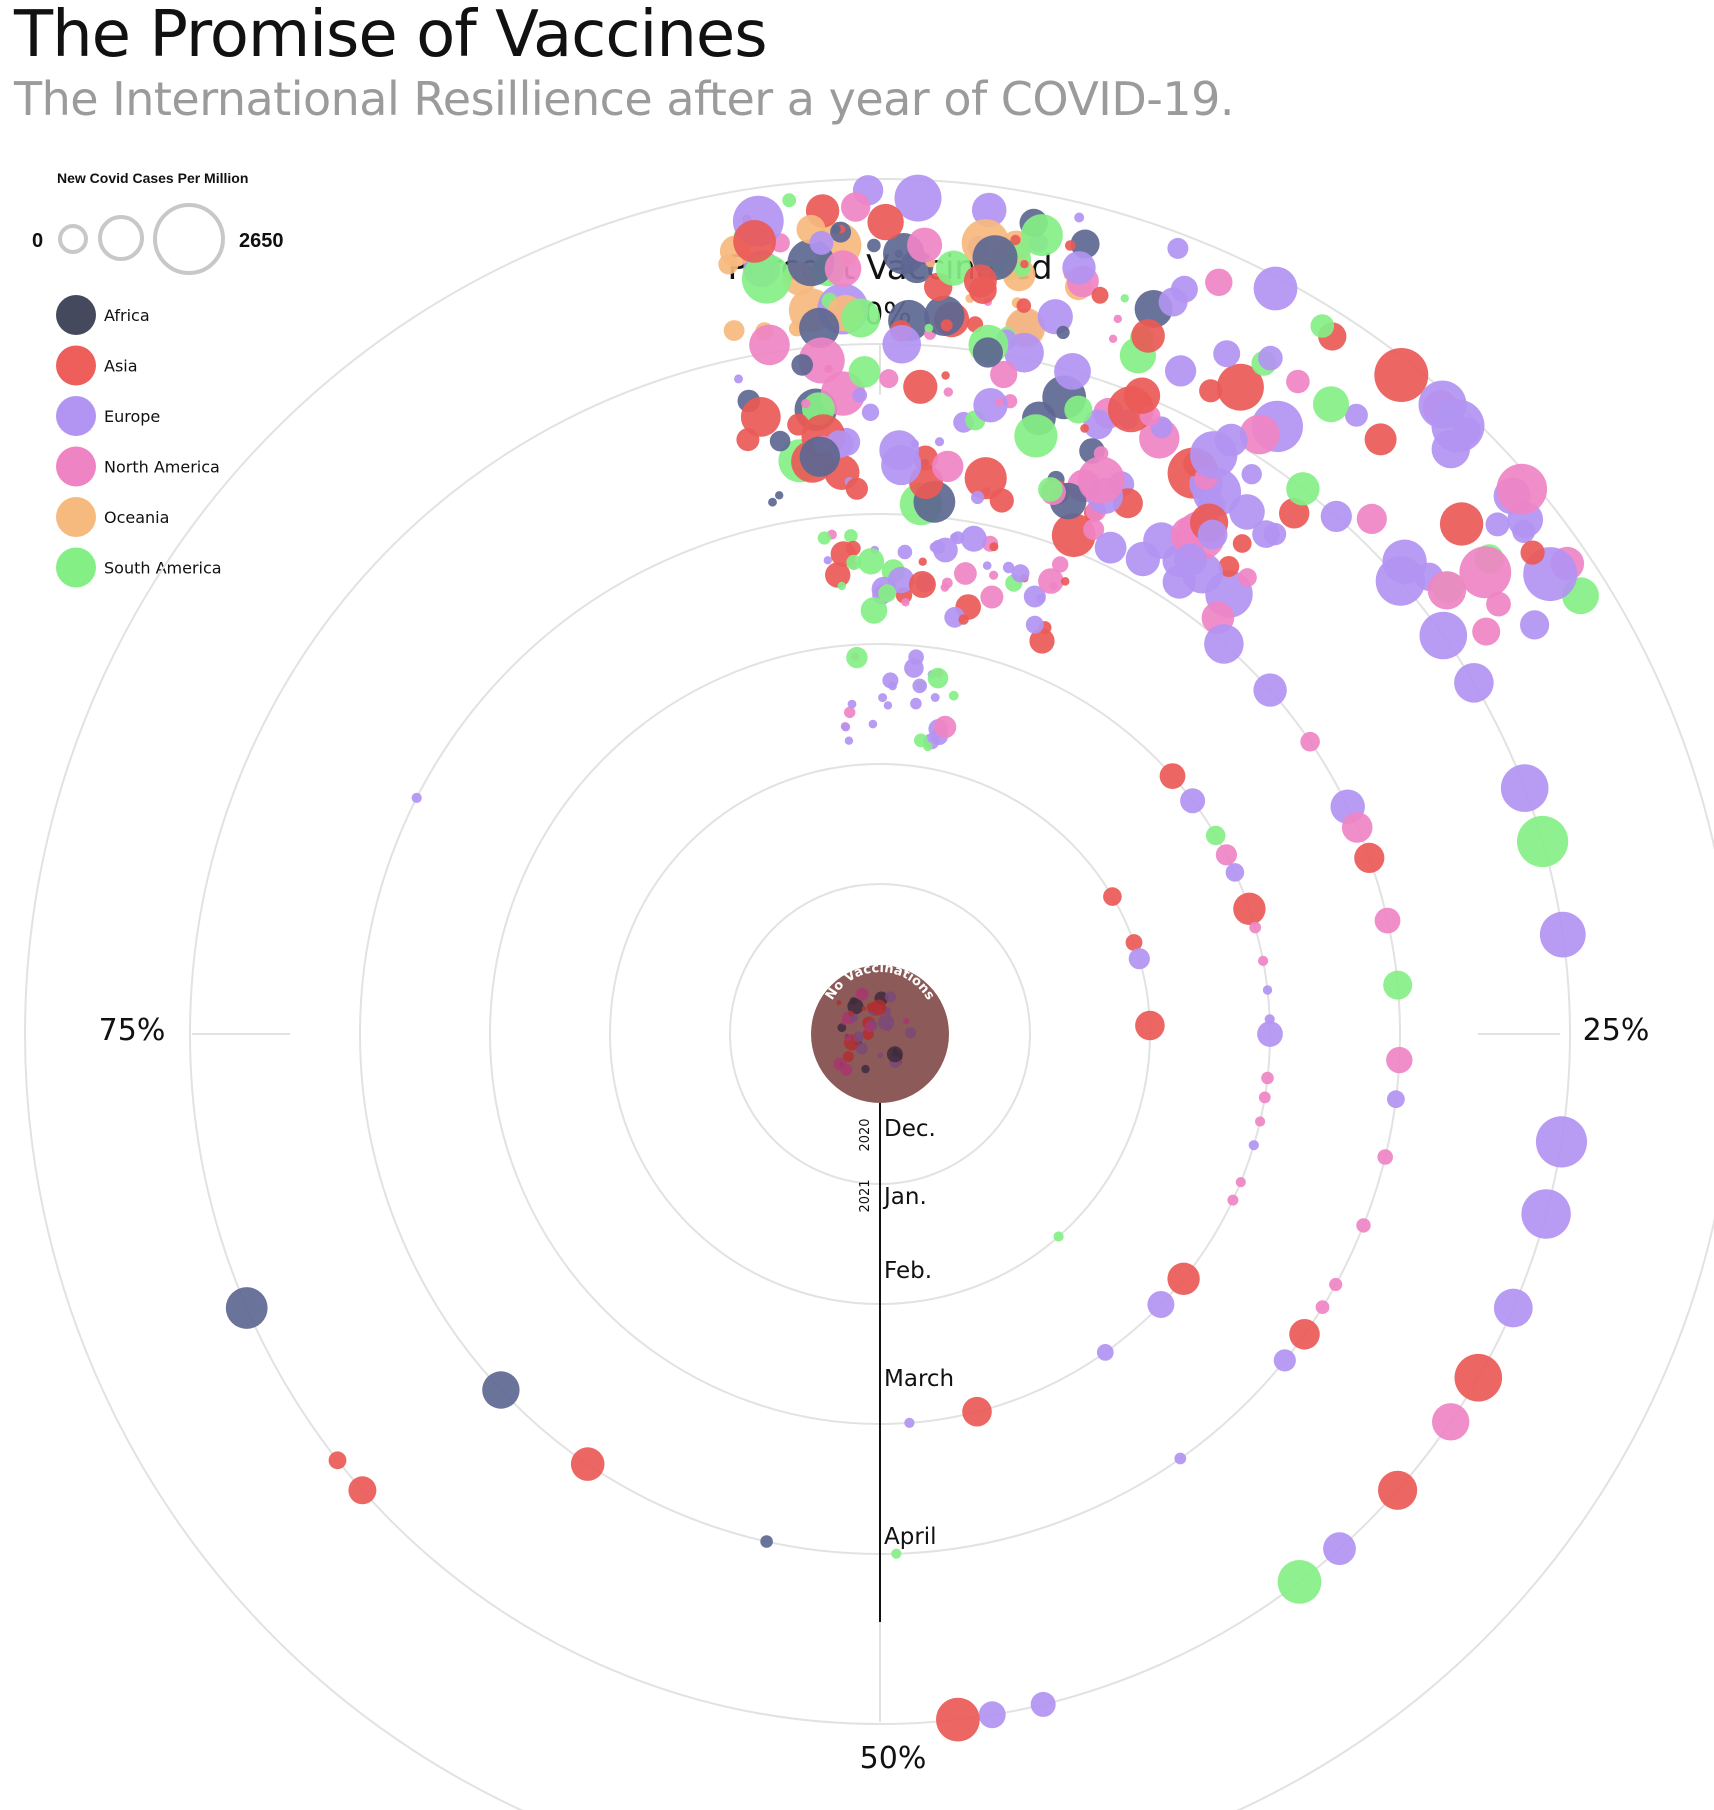  I want to click on year-label: 2020, so click(865, 1134).